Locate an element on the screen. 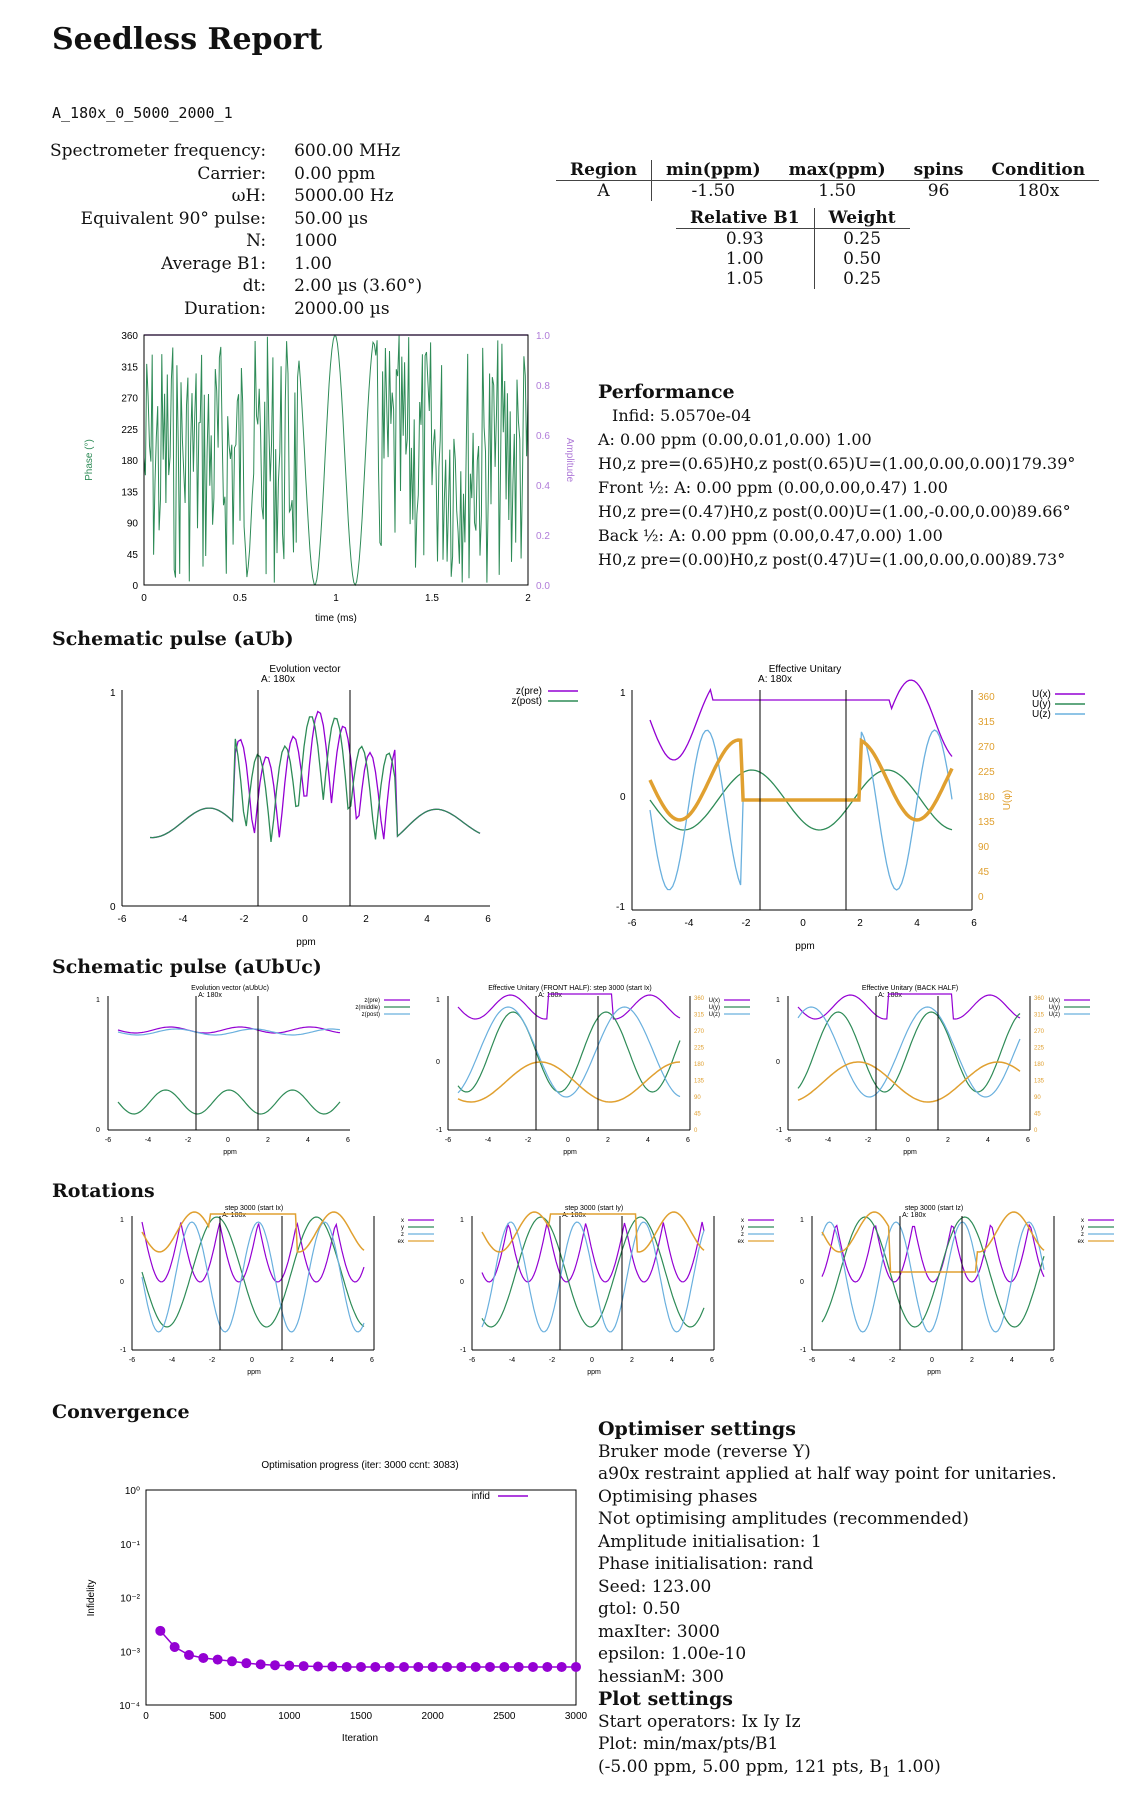 The height and width of the screenshot is (1817, 1148). plot-title: Effective Unitary (BACK HALF) is located at coordinates (910, 988).